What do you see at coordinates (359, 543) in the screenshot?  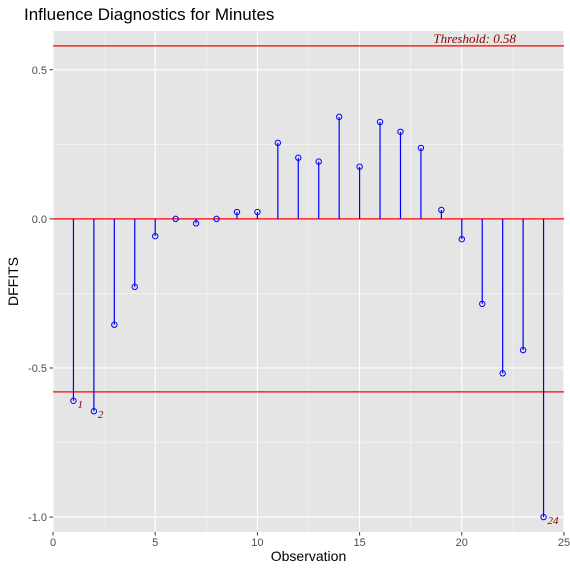 I see `x-tick-label: 15` at bounding box center [359, 543].